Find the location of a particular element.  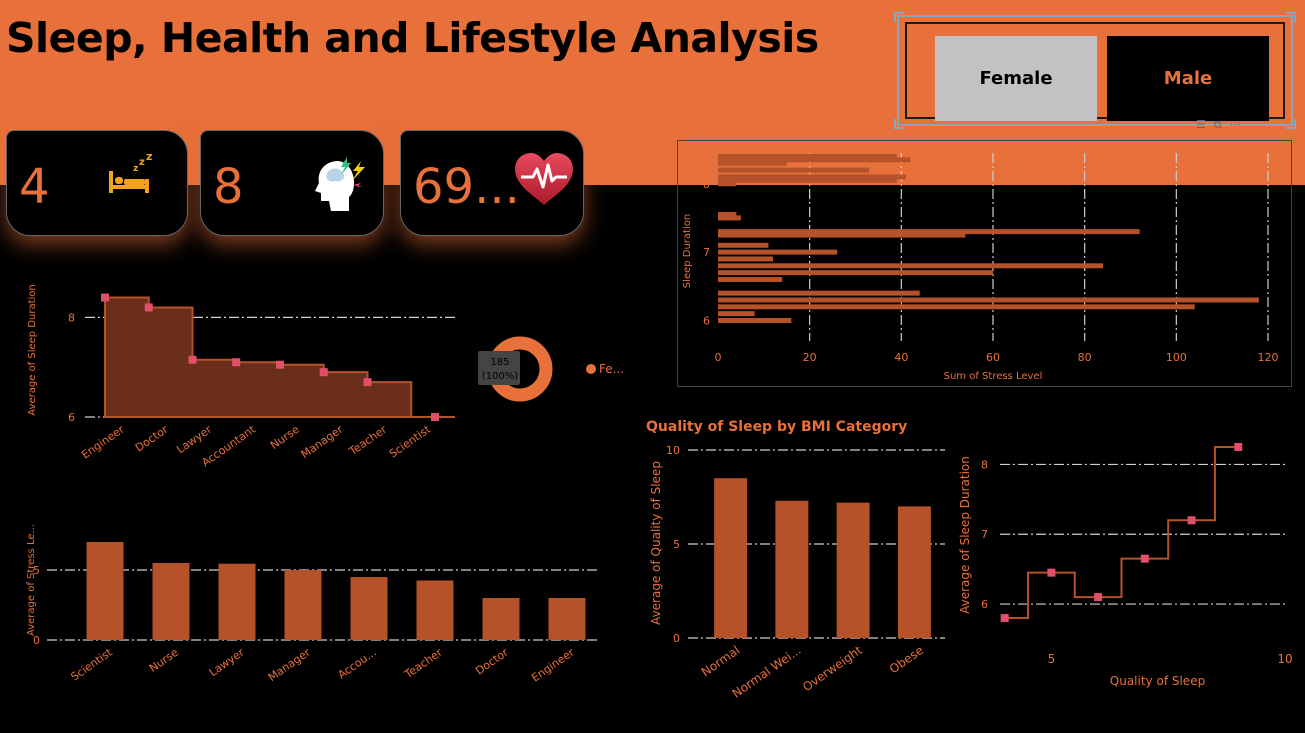

legend-marker is located at coordinates (591, 369).